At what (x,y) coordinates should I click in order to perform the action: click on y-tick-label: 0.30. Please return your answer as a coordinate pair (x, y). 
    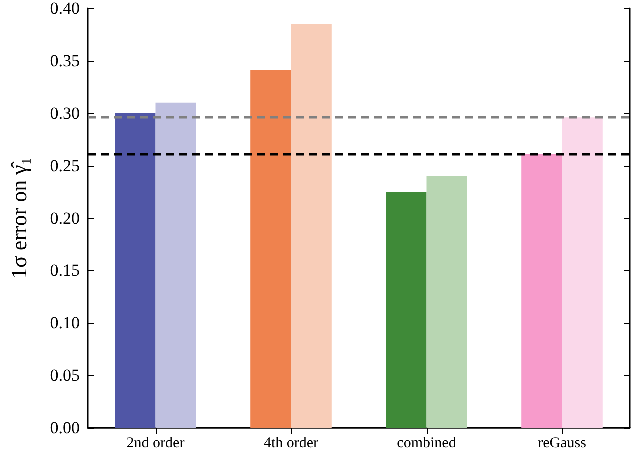
    Looking at the image, I should click on (65, 113).